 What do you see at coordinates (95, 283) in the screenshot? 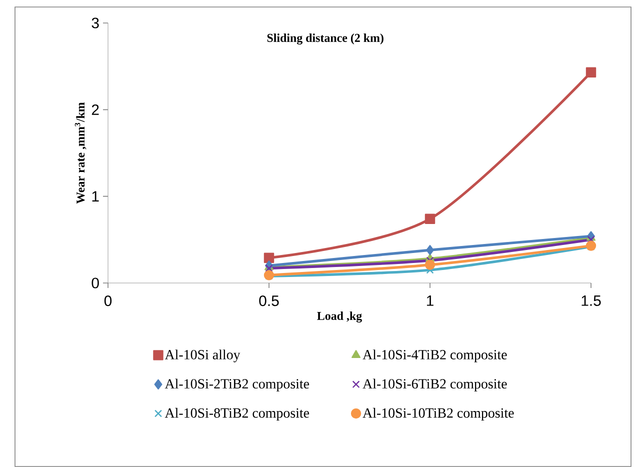
I see `y-tick-label: 0` at bounding box center [95, 283].